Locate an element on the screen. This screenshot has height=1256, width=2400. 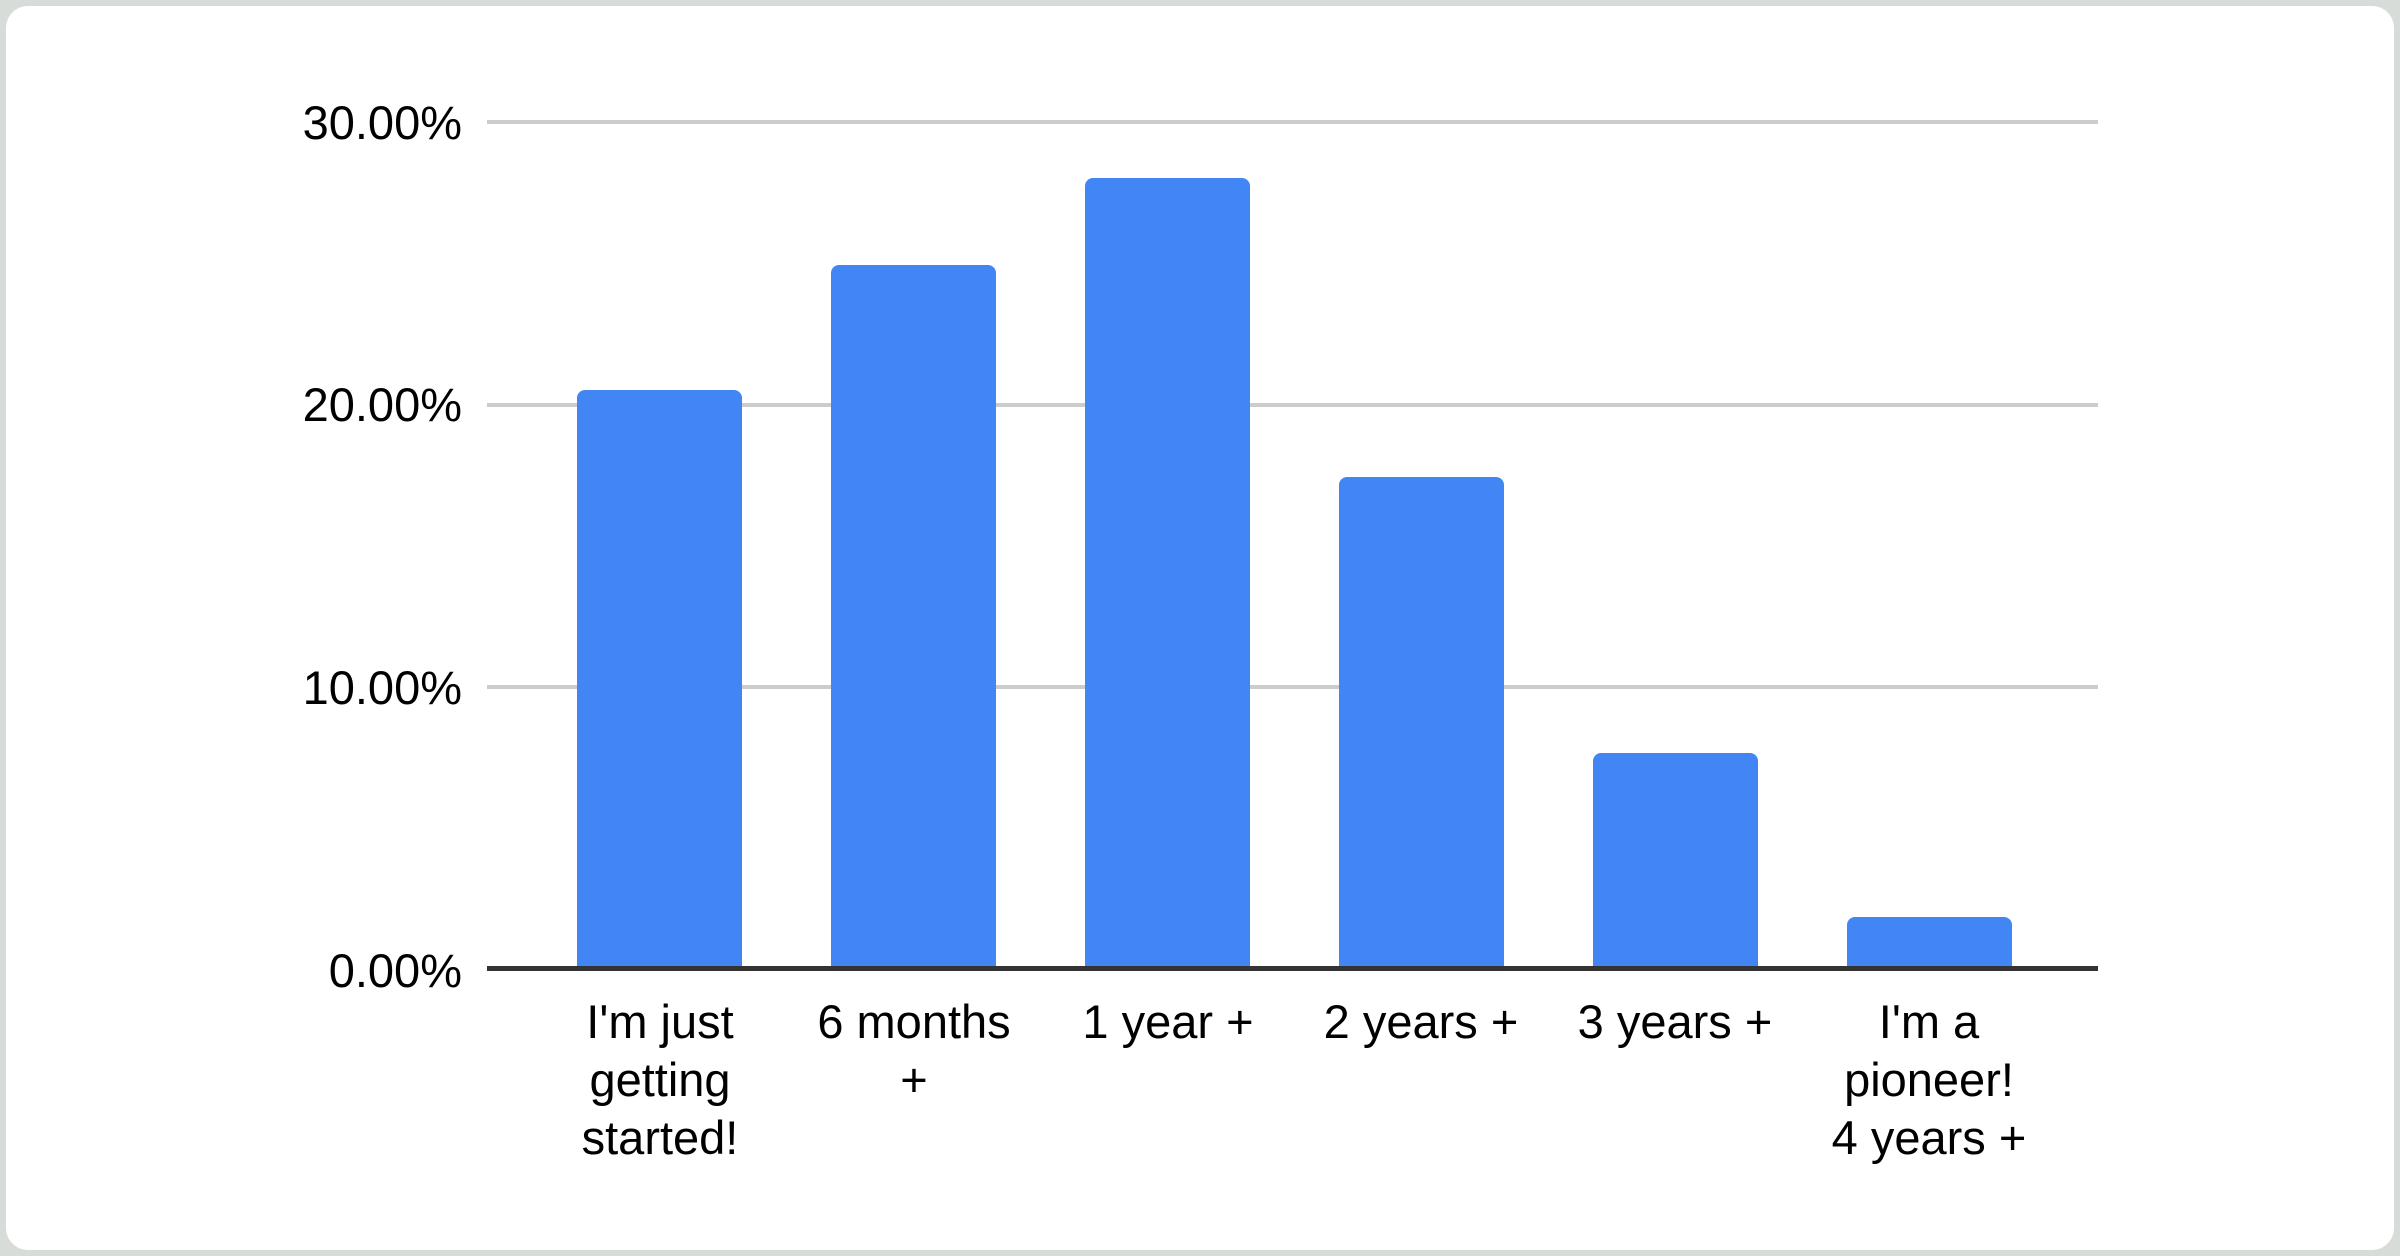
x-axis-category-label-line: 2 years + is located at coordinates (1421, 1021).